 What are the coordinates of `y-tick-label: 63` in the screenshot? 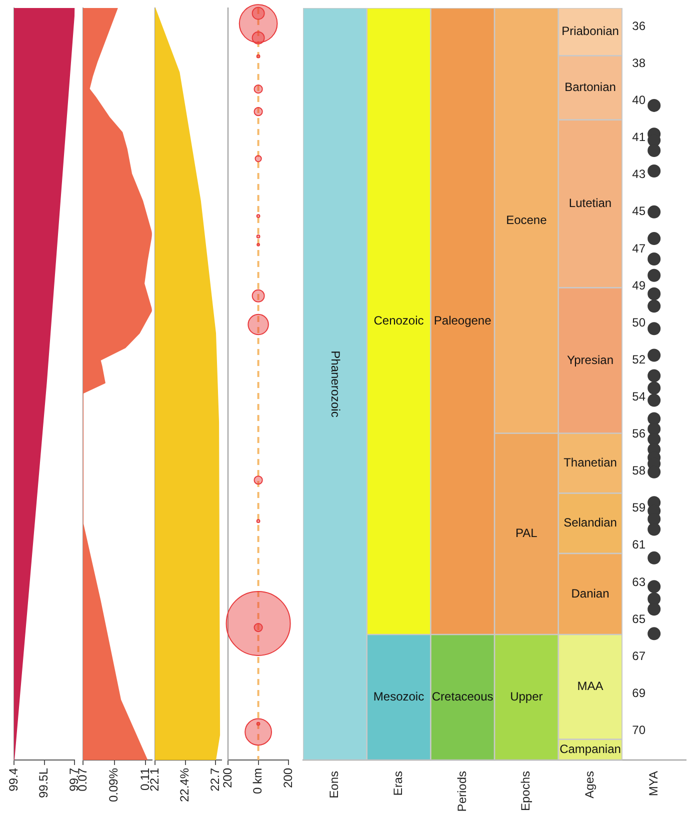 It's located at (639, 581).